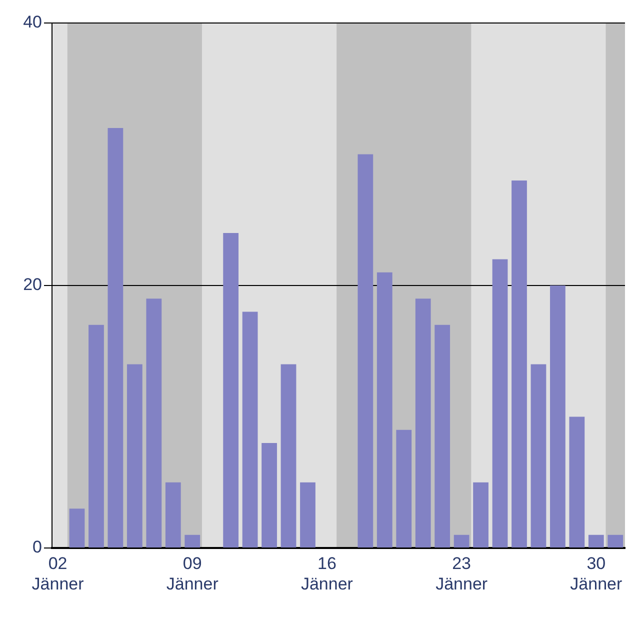 The height and width of the screenshot is (621, 633). Describe the element at coordinates (327, 574) in the screenshot. I see `x-tick-label: 16 Jänner` at that location.